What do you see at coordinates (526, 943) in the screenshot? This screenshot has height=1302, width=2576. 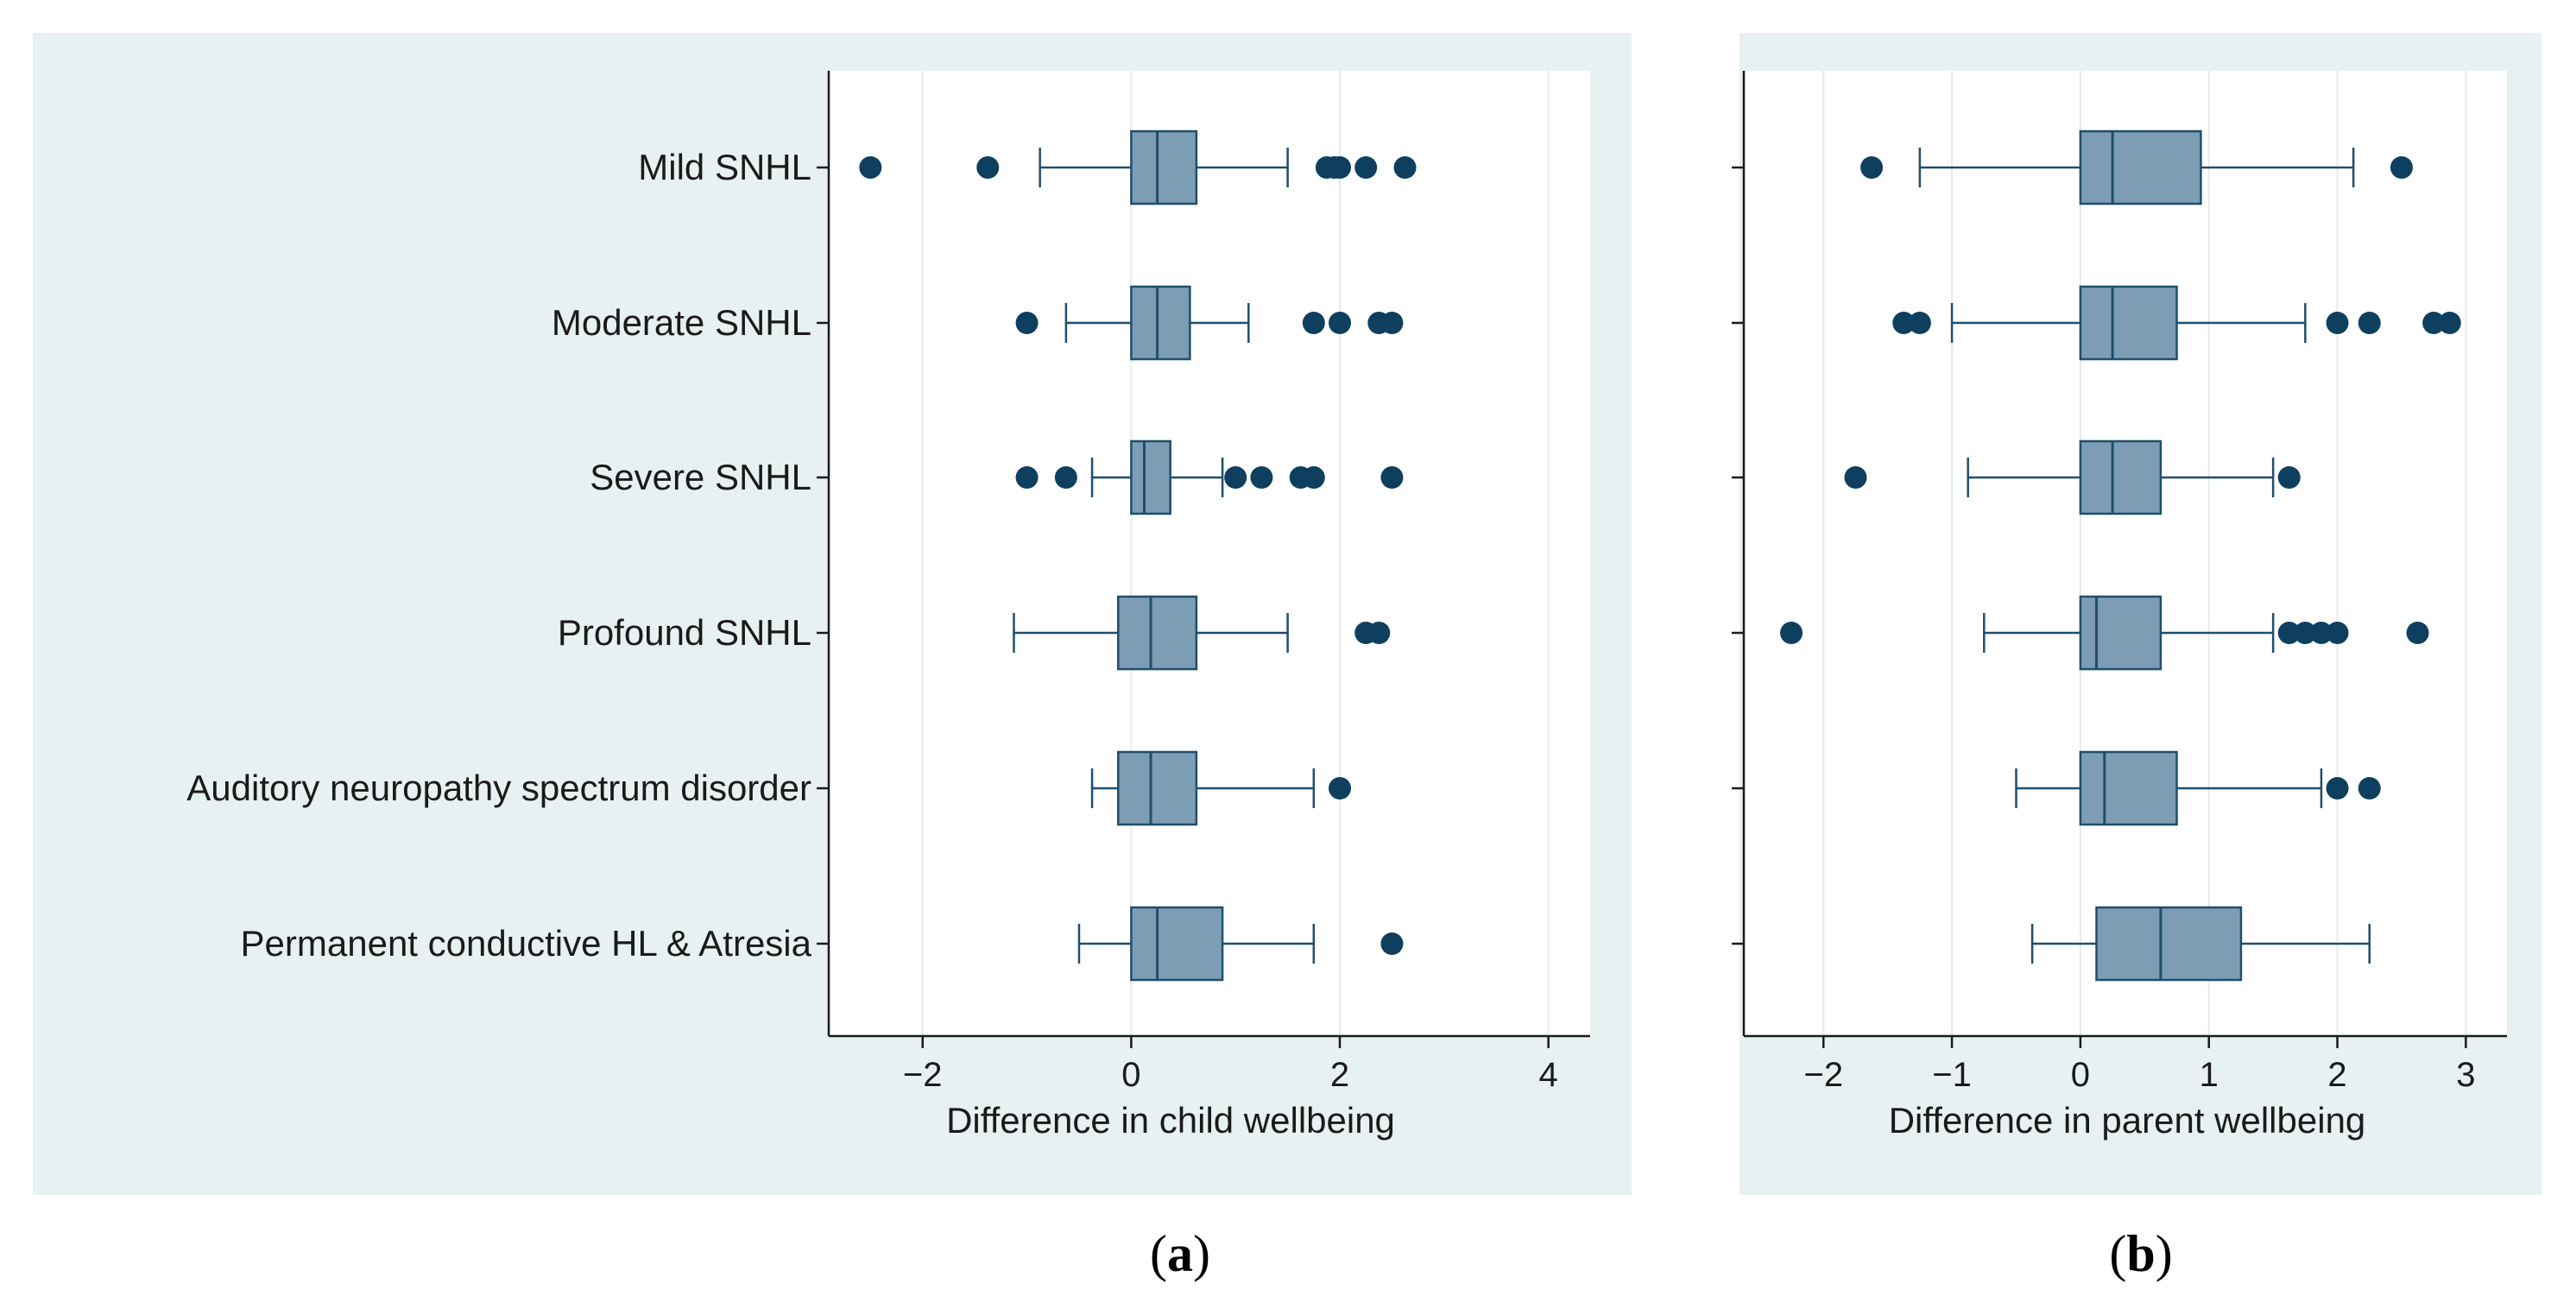 I see `category-label: Permanent conductive HL & Atresia` at bounding box center [526, 943].